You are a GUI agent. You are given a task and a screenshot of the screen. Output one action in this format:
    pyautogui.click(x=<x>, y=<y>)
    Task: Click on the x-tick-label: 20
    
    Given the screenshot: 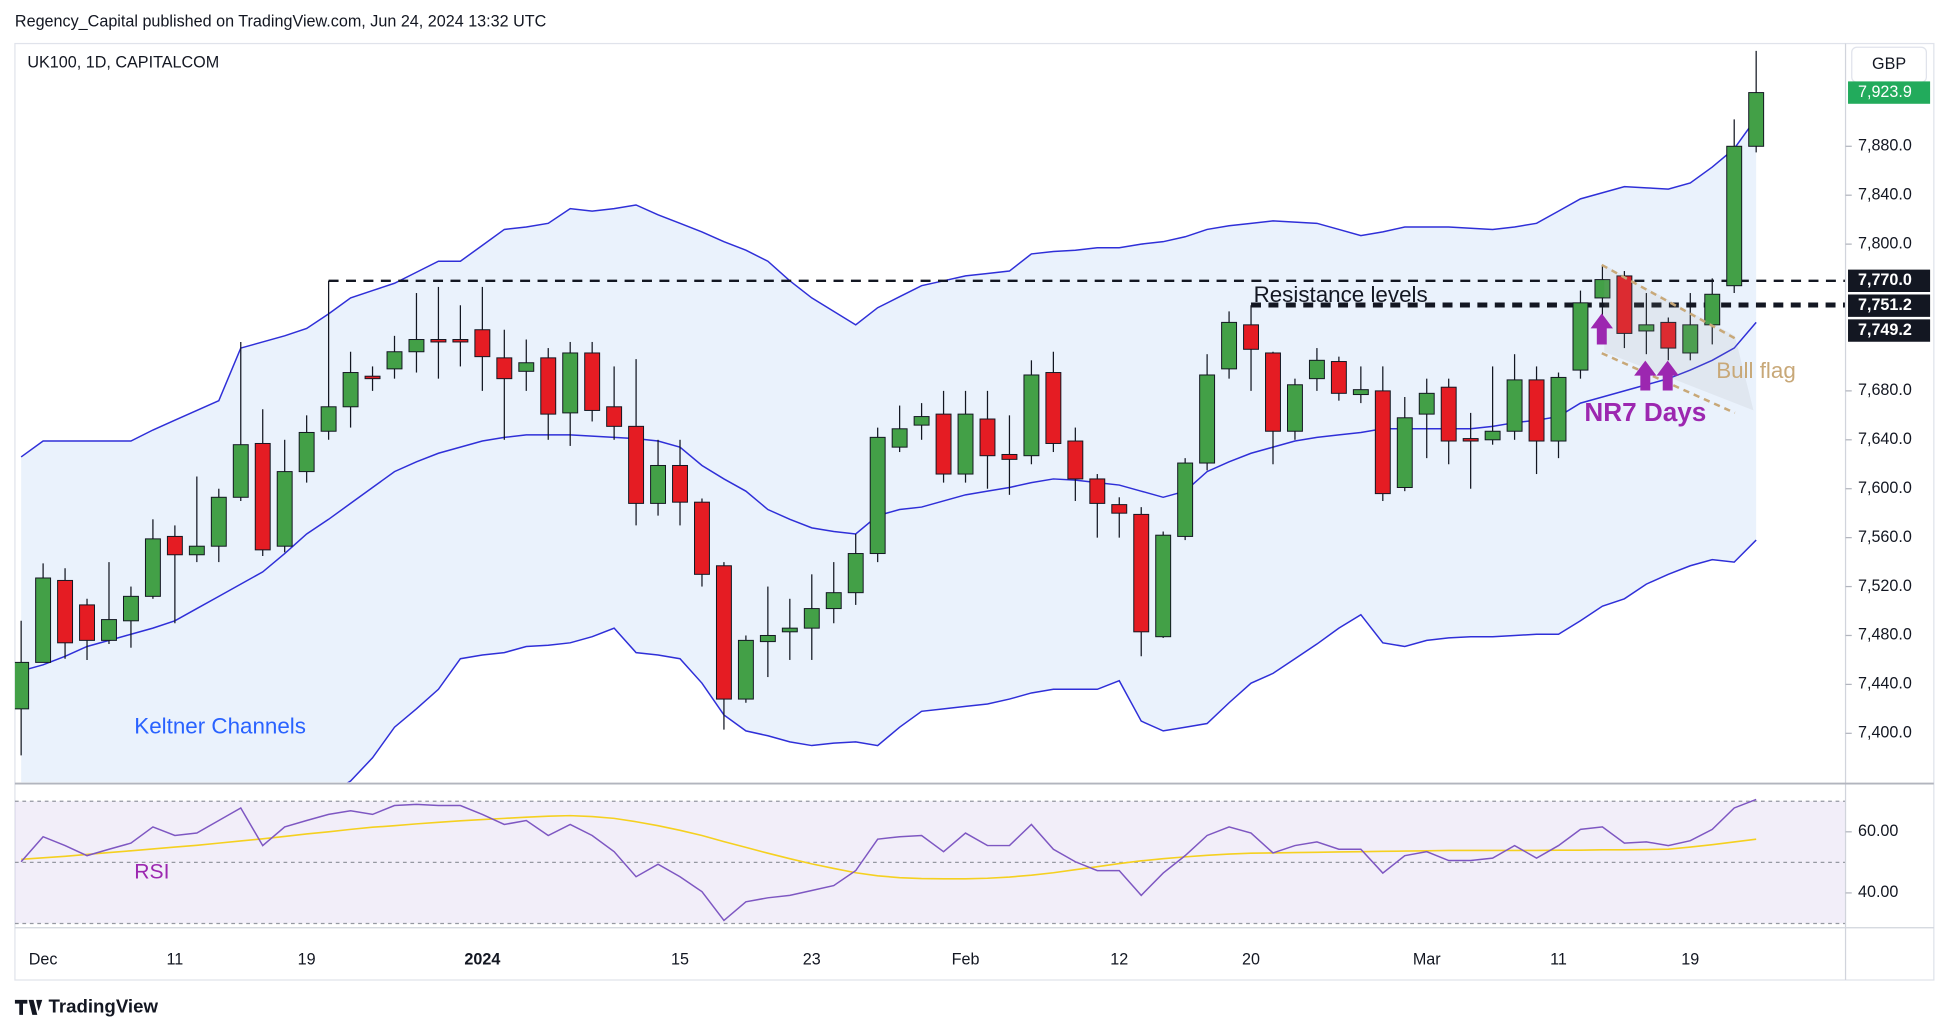 What is the action you would take?
    pyautogui.click(x=1251, y=959)
    